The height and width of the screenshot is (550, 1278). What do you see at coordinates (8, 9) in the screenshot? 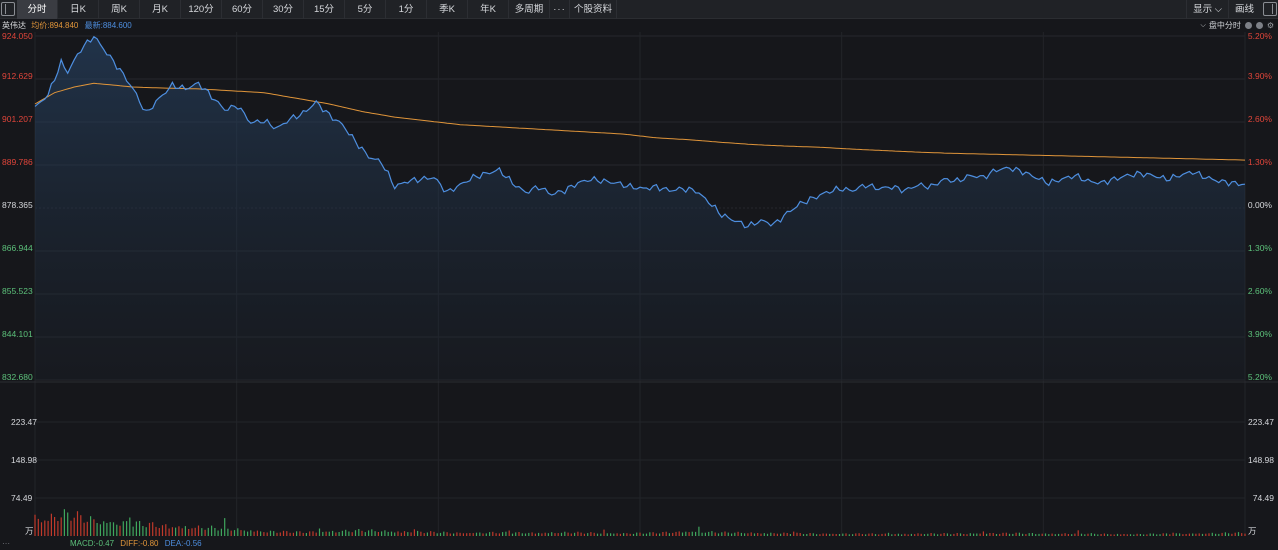
I see `sidebar-toggle-icon` at bounding box center [8, 9].